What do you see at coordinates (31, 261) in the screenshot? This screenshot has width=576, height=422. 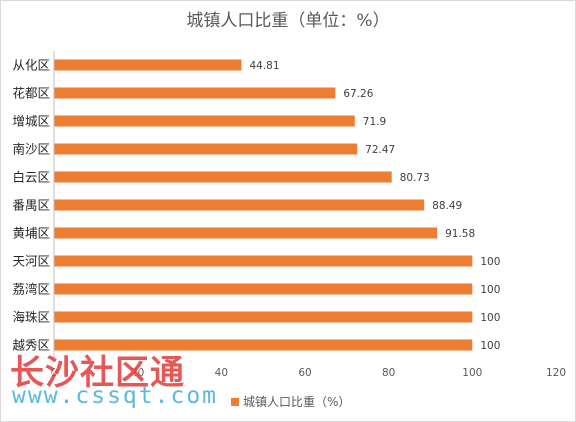 I see `category-label-7: 天河区` at bounding box center [31, 261].